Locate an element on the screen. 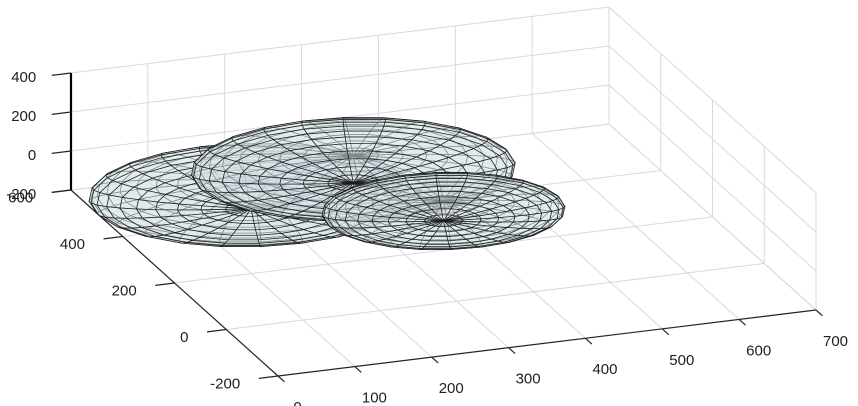 The height and width of the screenshot is (406, 858). x-tick-label-700: 700 is located at coordinates (835, 341).